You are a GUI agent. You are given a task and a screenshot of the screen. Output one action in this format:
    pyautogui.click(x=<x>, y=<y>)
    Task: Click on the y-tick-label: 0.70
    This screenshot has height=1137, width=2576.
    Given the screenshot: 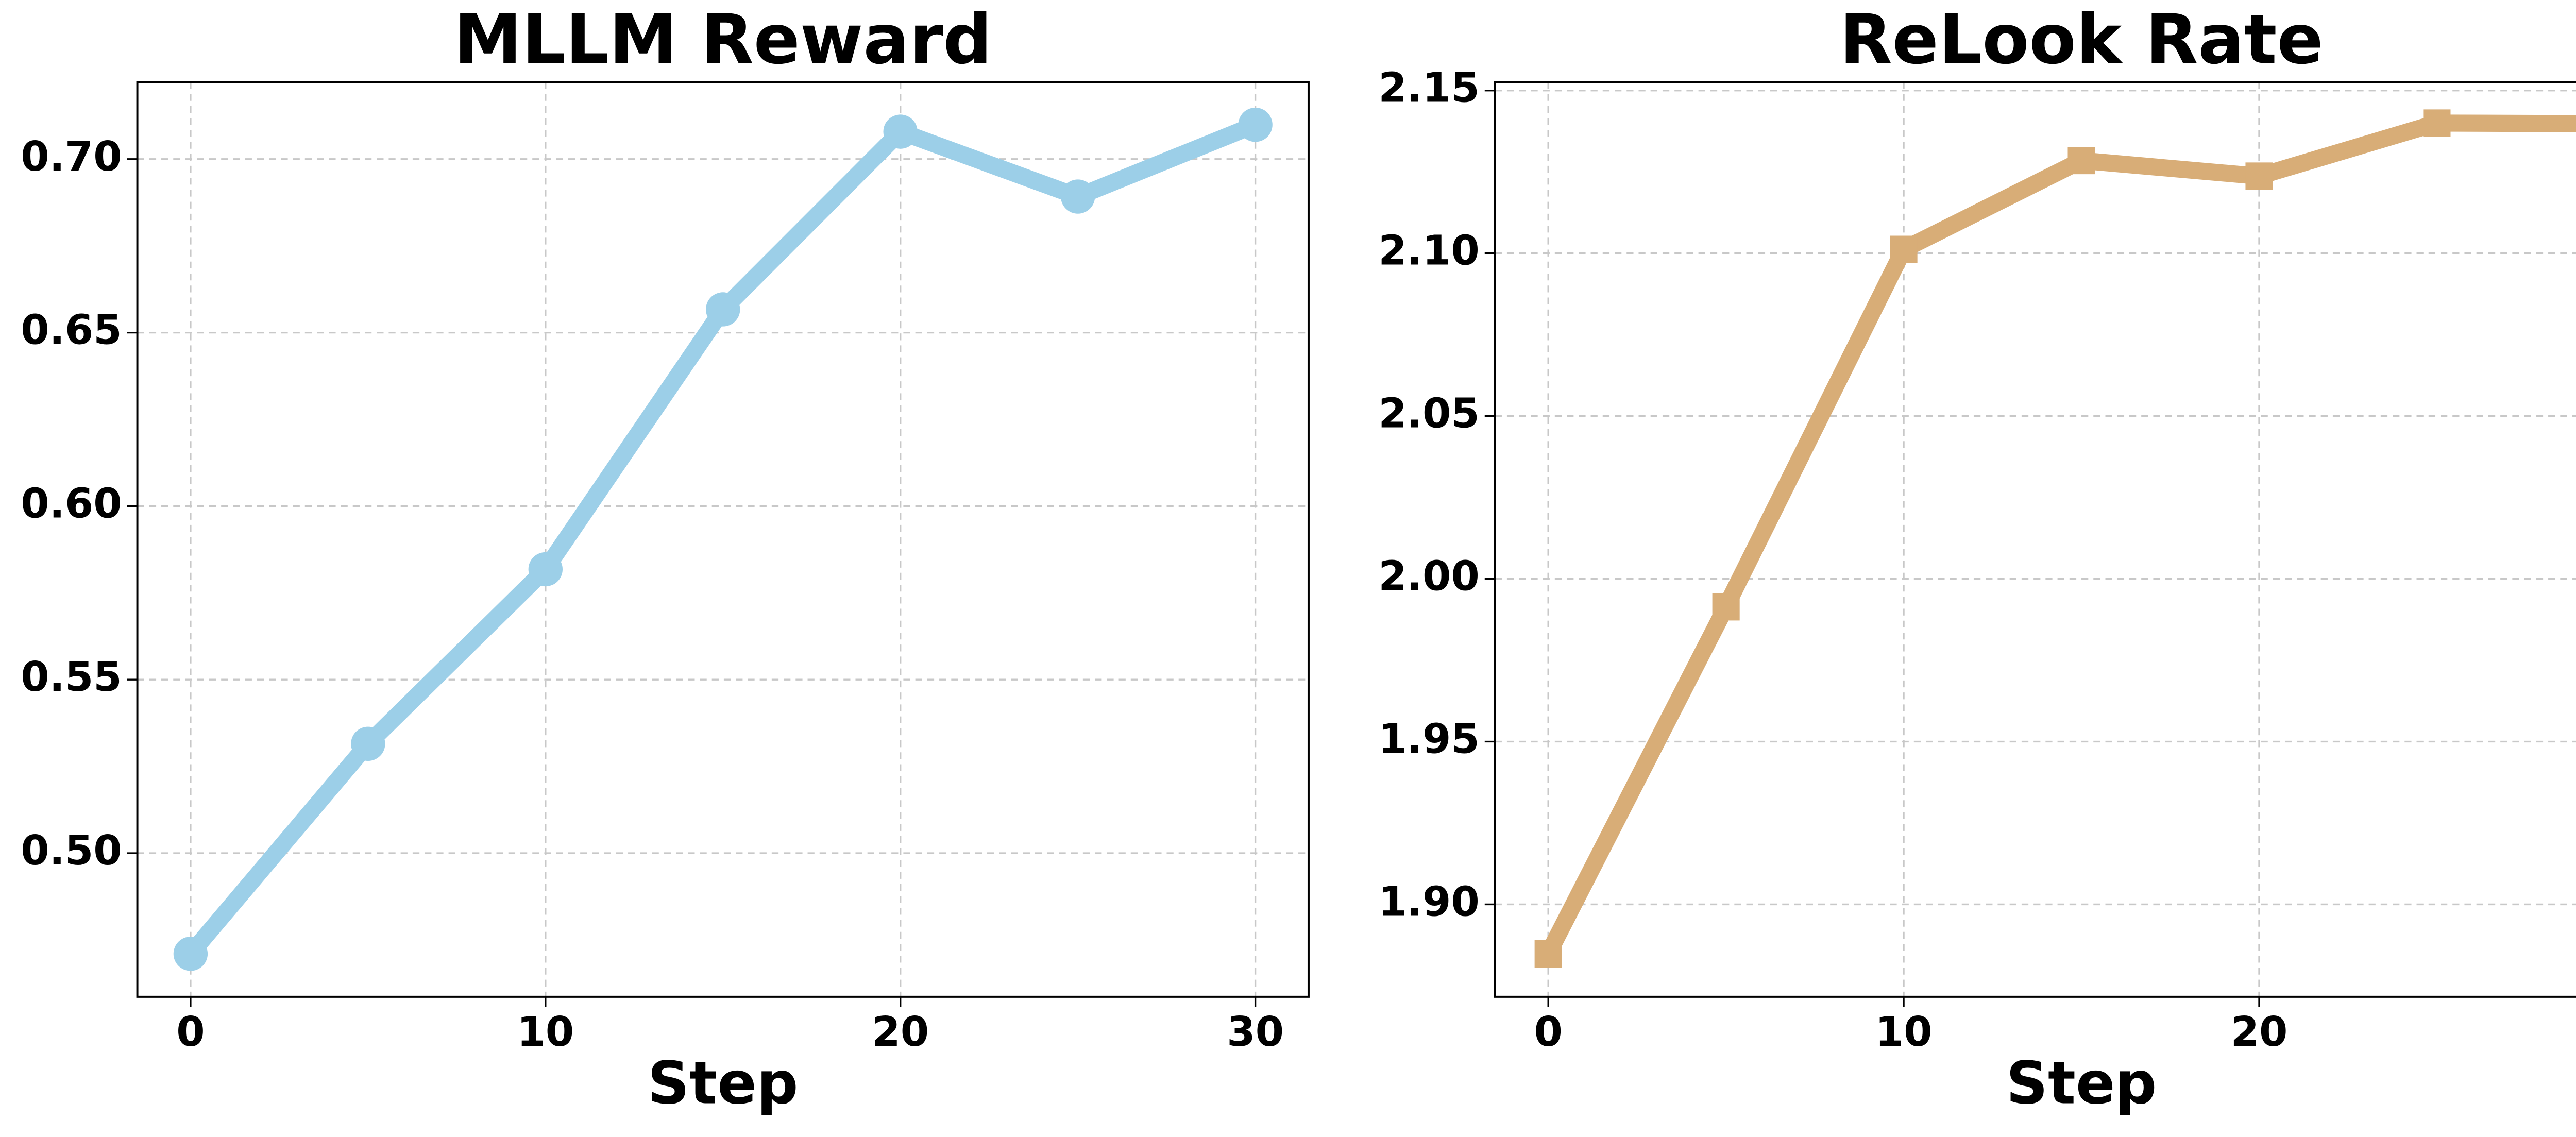 What is the action you would take?
    pyautogui.click(x=71, y=156)
    